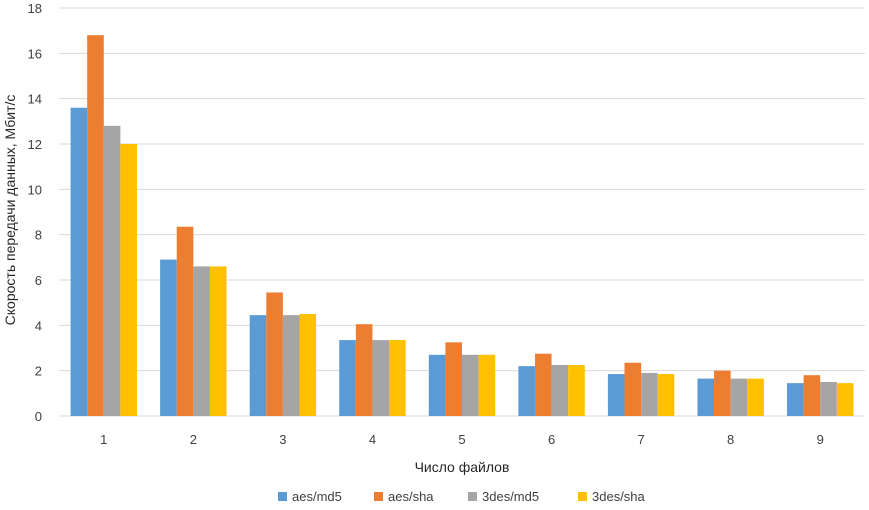 This screenshot has height=510, width=869. I want to click on y-tick-label: 16, so click(35, 53).